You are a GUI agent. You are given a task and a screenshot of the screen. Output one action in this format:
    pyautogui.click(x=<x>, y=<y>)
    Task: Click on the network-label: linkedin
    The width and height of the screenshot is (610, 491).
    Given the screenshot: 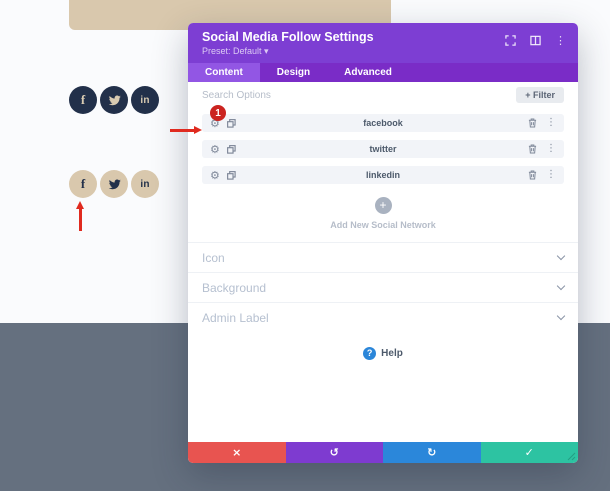 What is the action you would take?
    pyautogui.click(x=382, y=175)
    